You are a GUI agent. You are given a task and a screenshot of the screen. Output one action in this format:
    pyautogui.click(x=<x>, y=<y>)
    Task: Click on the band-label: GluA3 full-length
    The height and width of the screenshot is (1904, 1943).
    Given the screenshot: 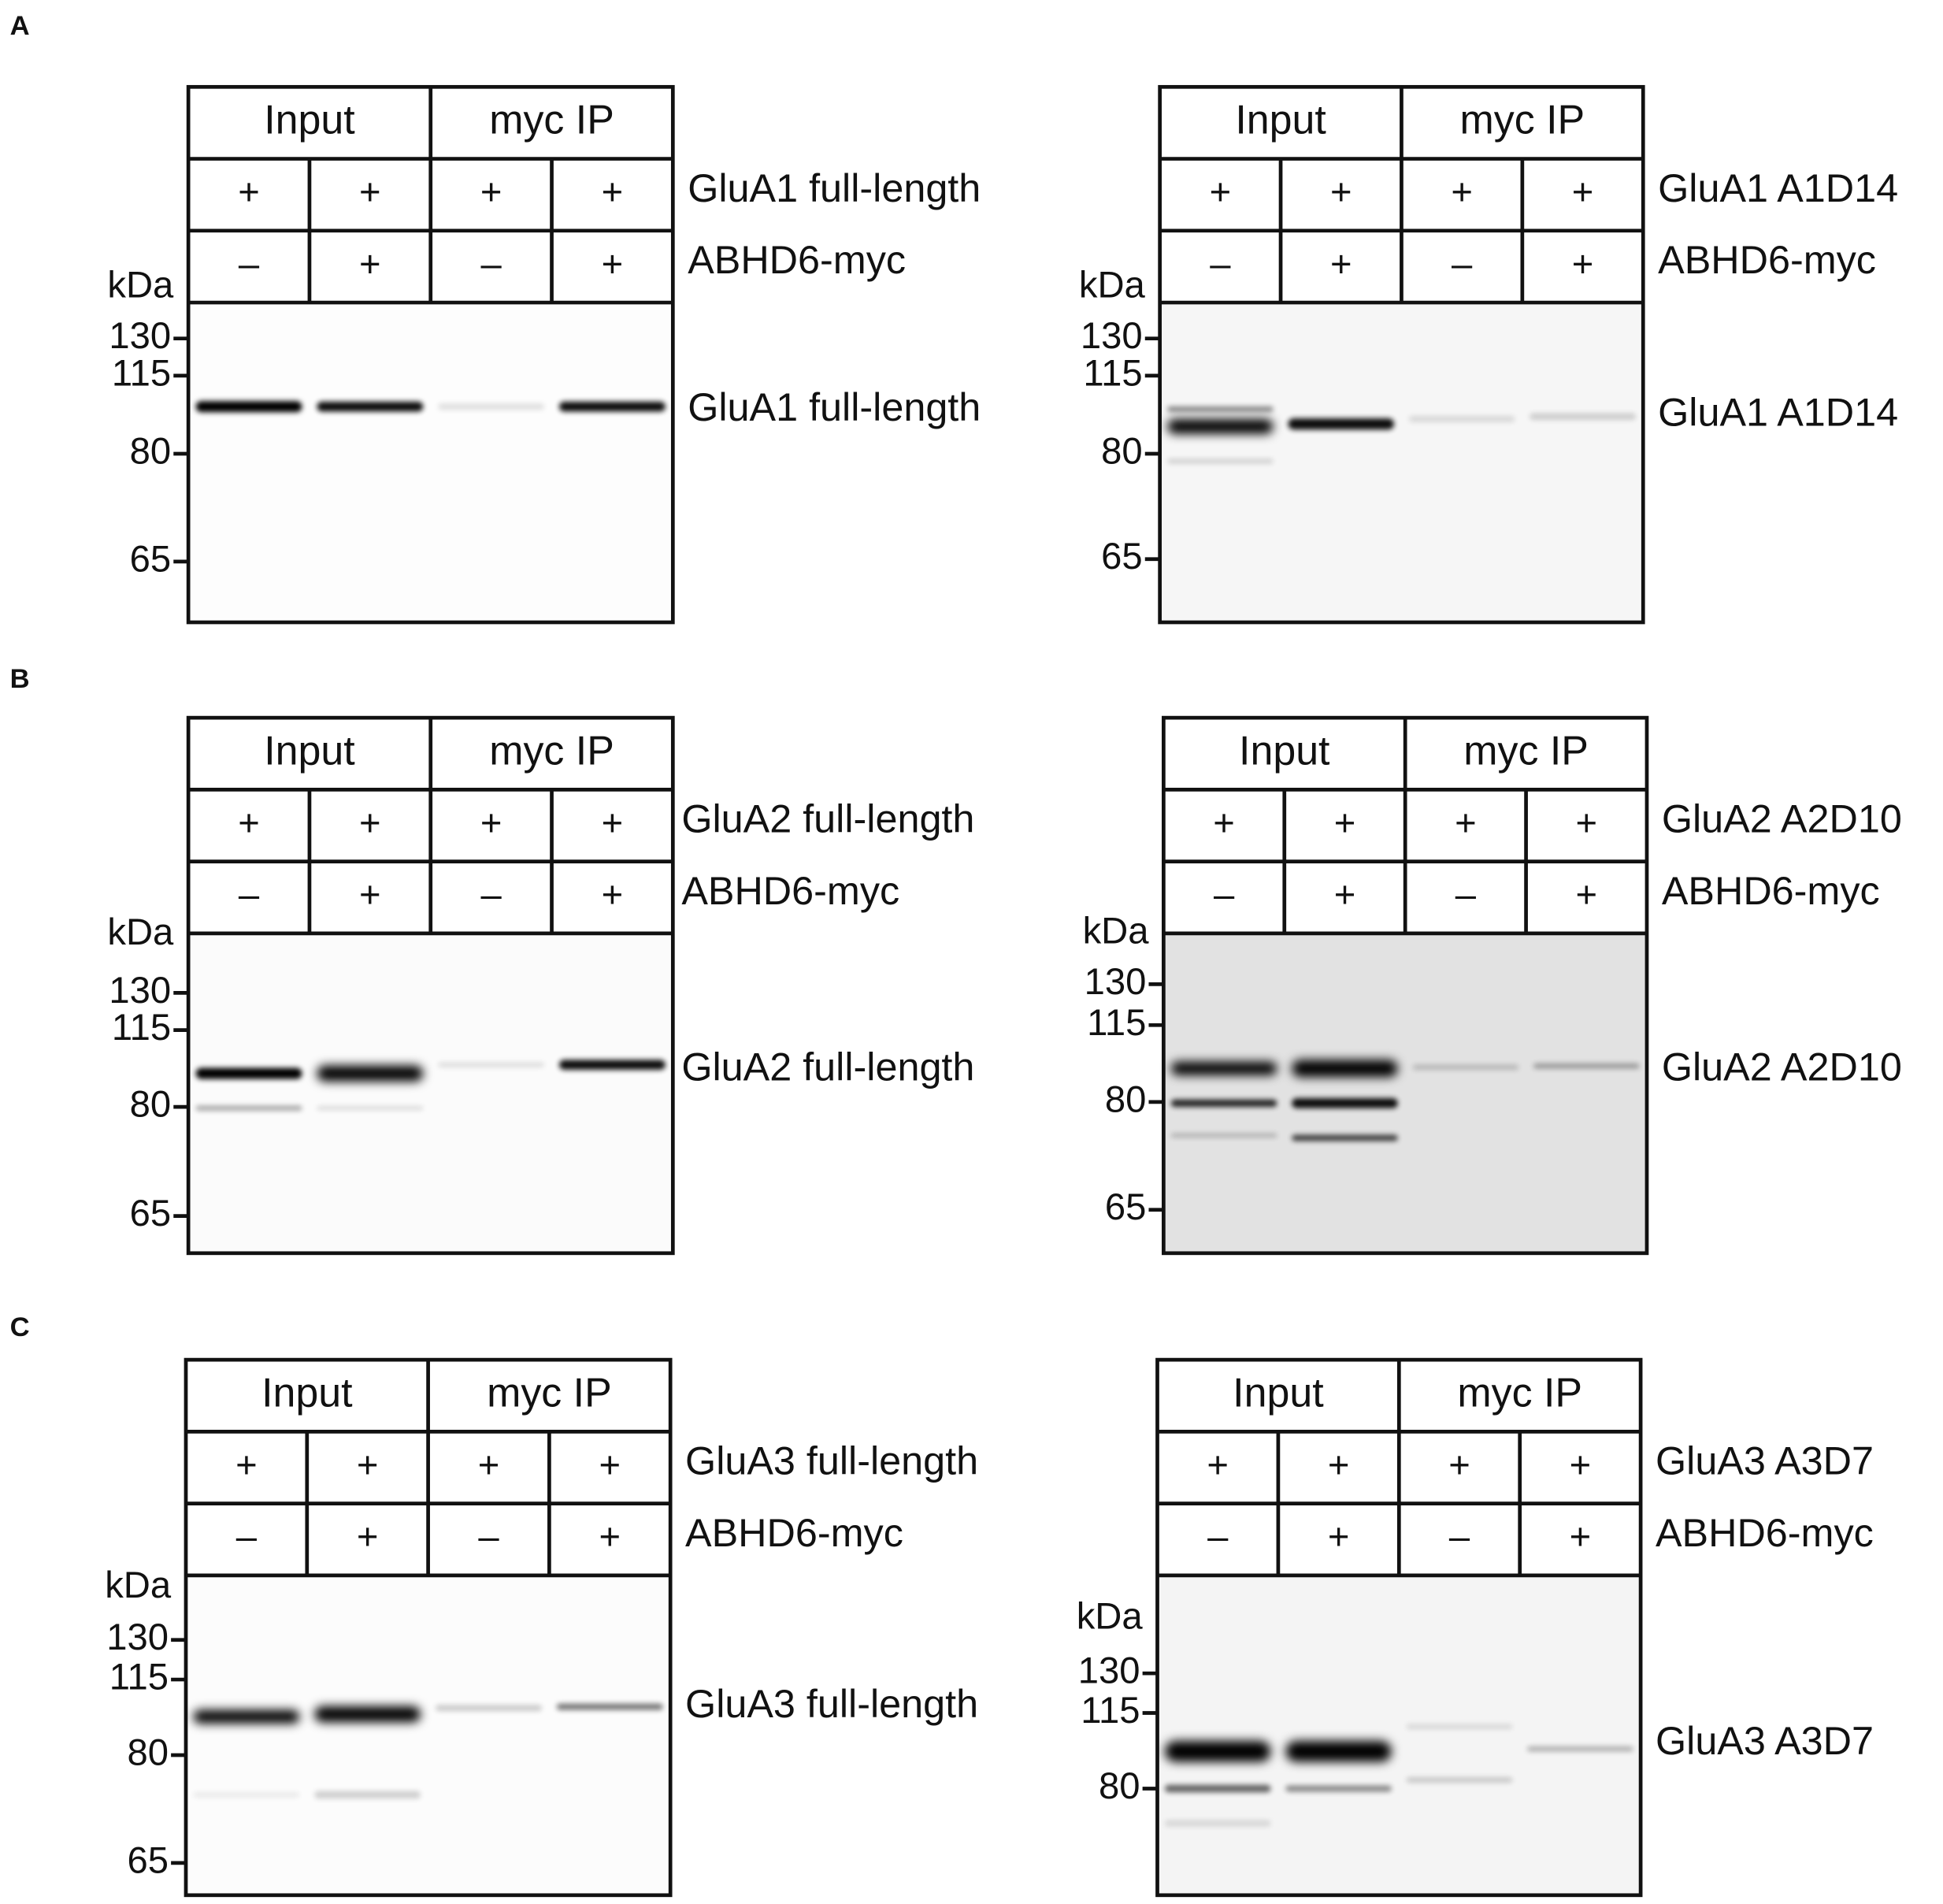 What is the action you would take?
    pyautogui.click(x=831, y=1704)
    